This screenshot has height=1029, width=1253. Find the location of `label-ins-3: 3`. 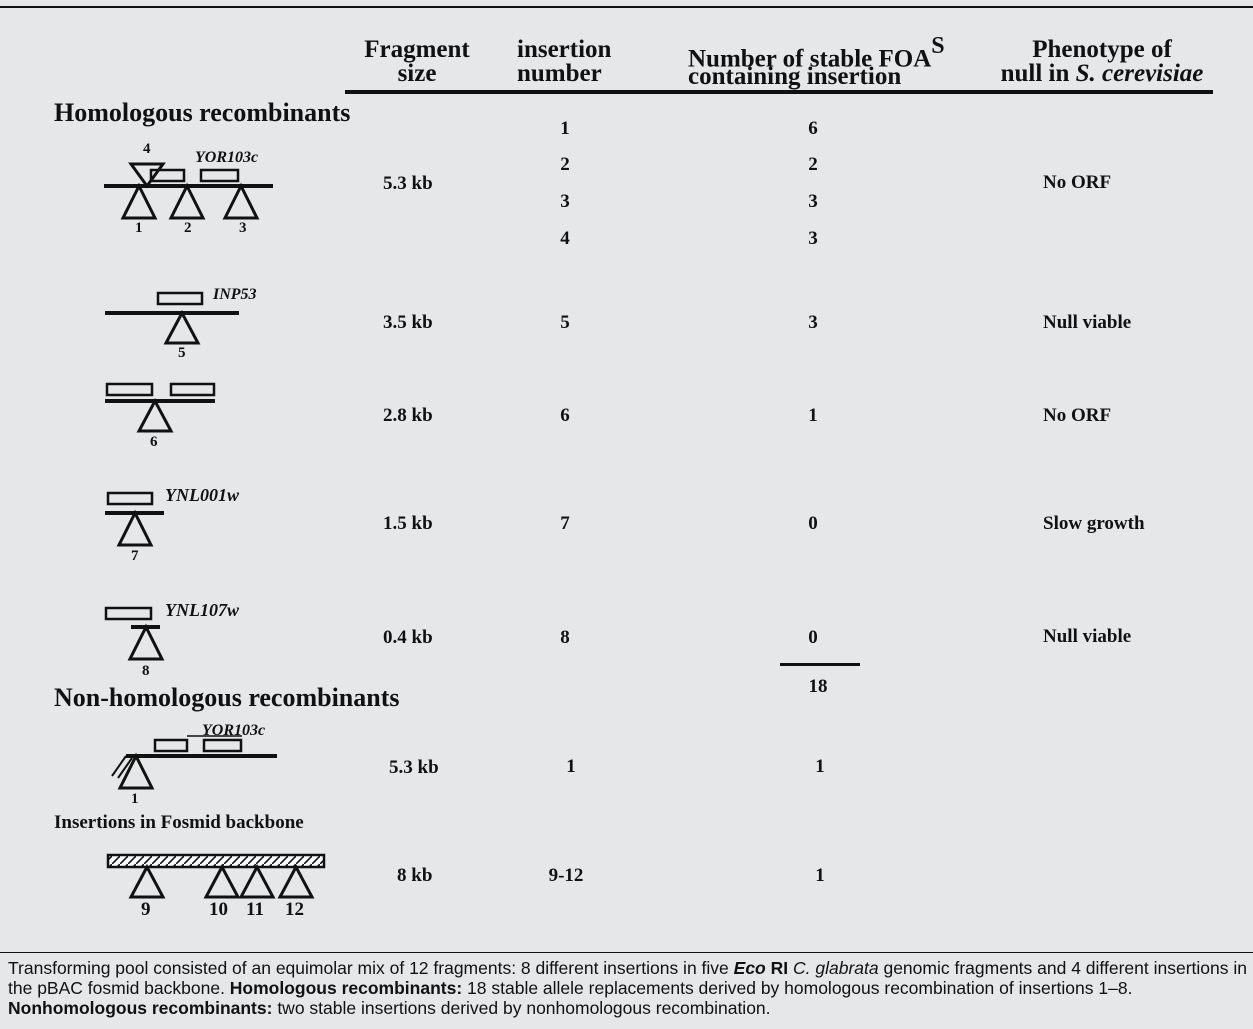

label-ins-3: 3 is located at coordinates (243, 228).